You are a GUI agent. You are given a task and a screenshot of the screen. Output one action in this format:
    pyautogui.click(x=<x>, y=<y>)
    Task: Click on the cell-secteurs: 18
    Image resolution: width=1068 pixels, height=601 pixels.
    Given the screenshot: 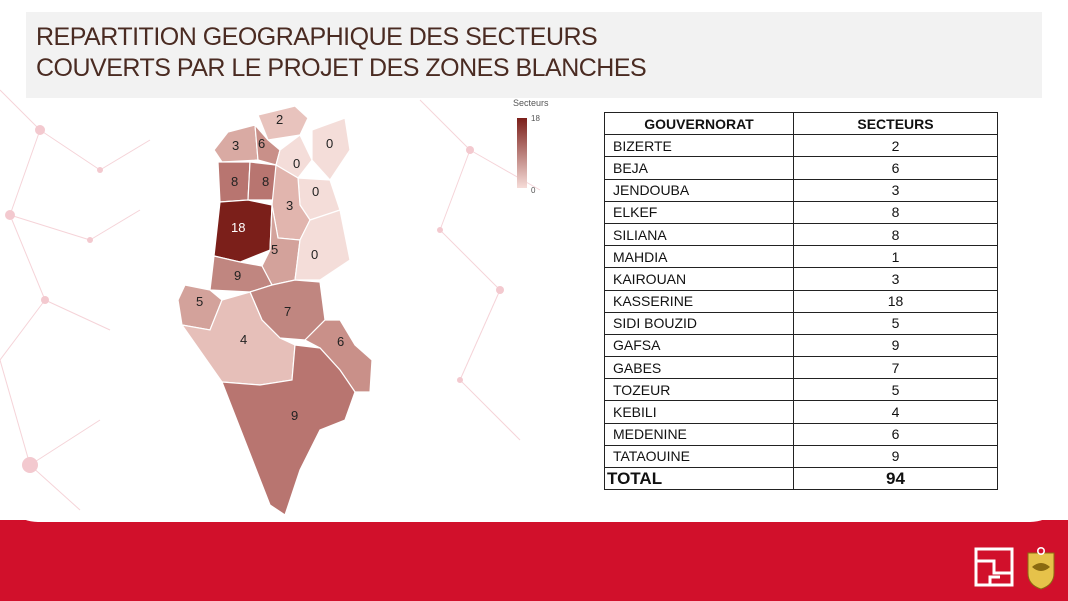 What is the action you would take?
    pyautogui.click(x=895, y=301)
    